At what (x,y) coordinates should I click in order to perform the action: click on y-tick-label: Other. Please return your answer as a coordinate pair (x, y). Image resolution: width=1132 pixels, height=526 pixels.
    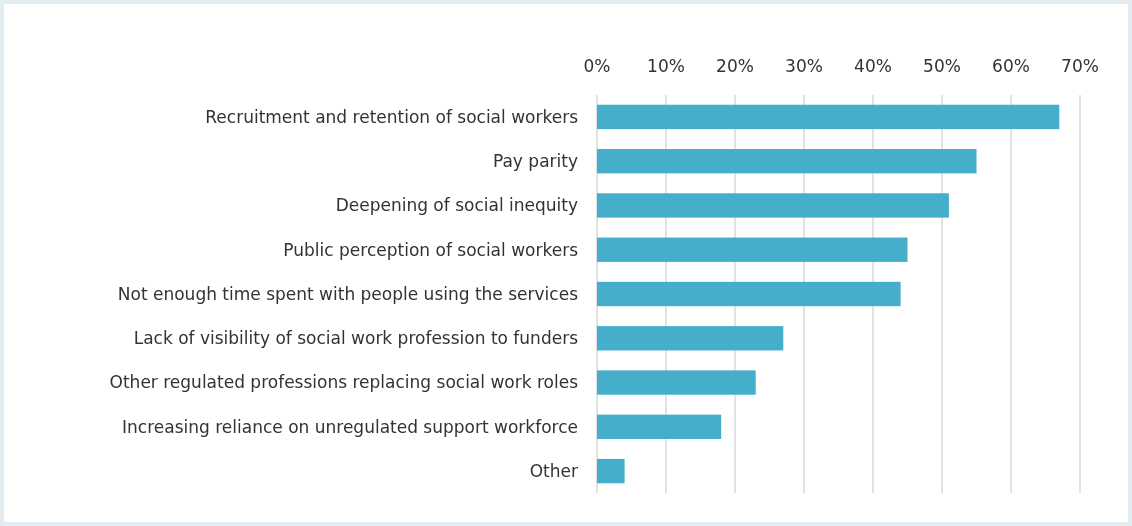
    Looking at the image, I should click on (553, 471).